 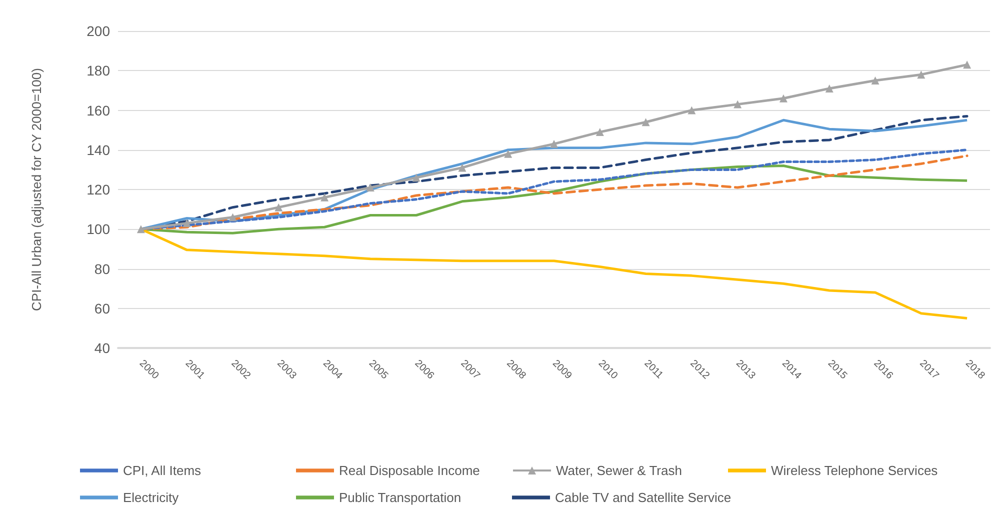 I want to click on y-tick-label: 40, so click(x=102, y=348).